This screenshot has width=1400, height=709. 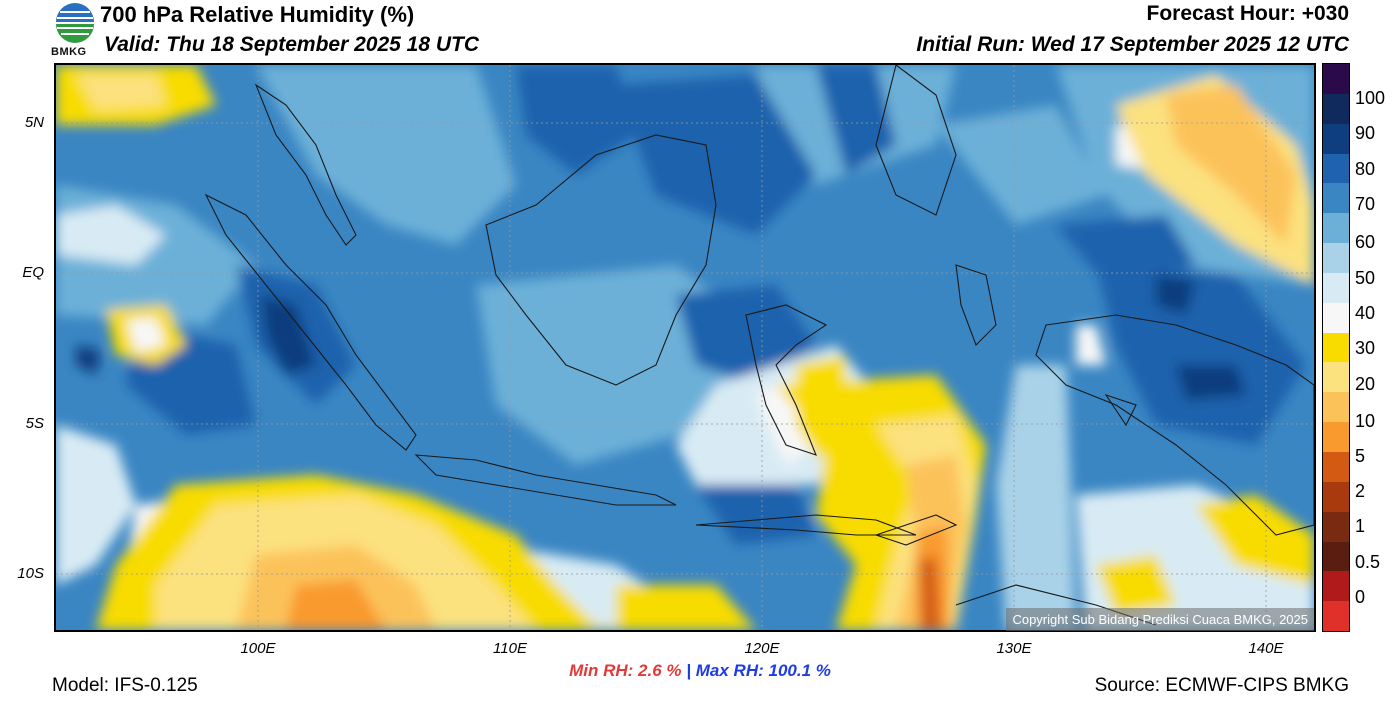 What do you see at coordinates (1365, 278) in the screenshot?
I see `colorbar-label-50: 50` at bounding box center [1365, 278].